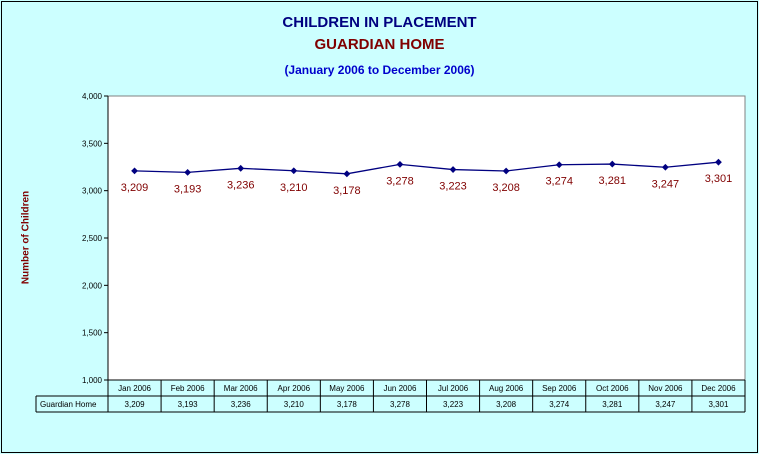 This screenshot has width=759, height=454. What do you see at coordinates (453, 388) in the screenshot?
I see `x-tick-label: Jul 2006` at bounding box center [453, 388].